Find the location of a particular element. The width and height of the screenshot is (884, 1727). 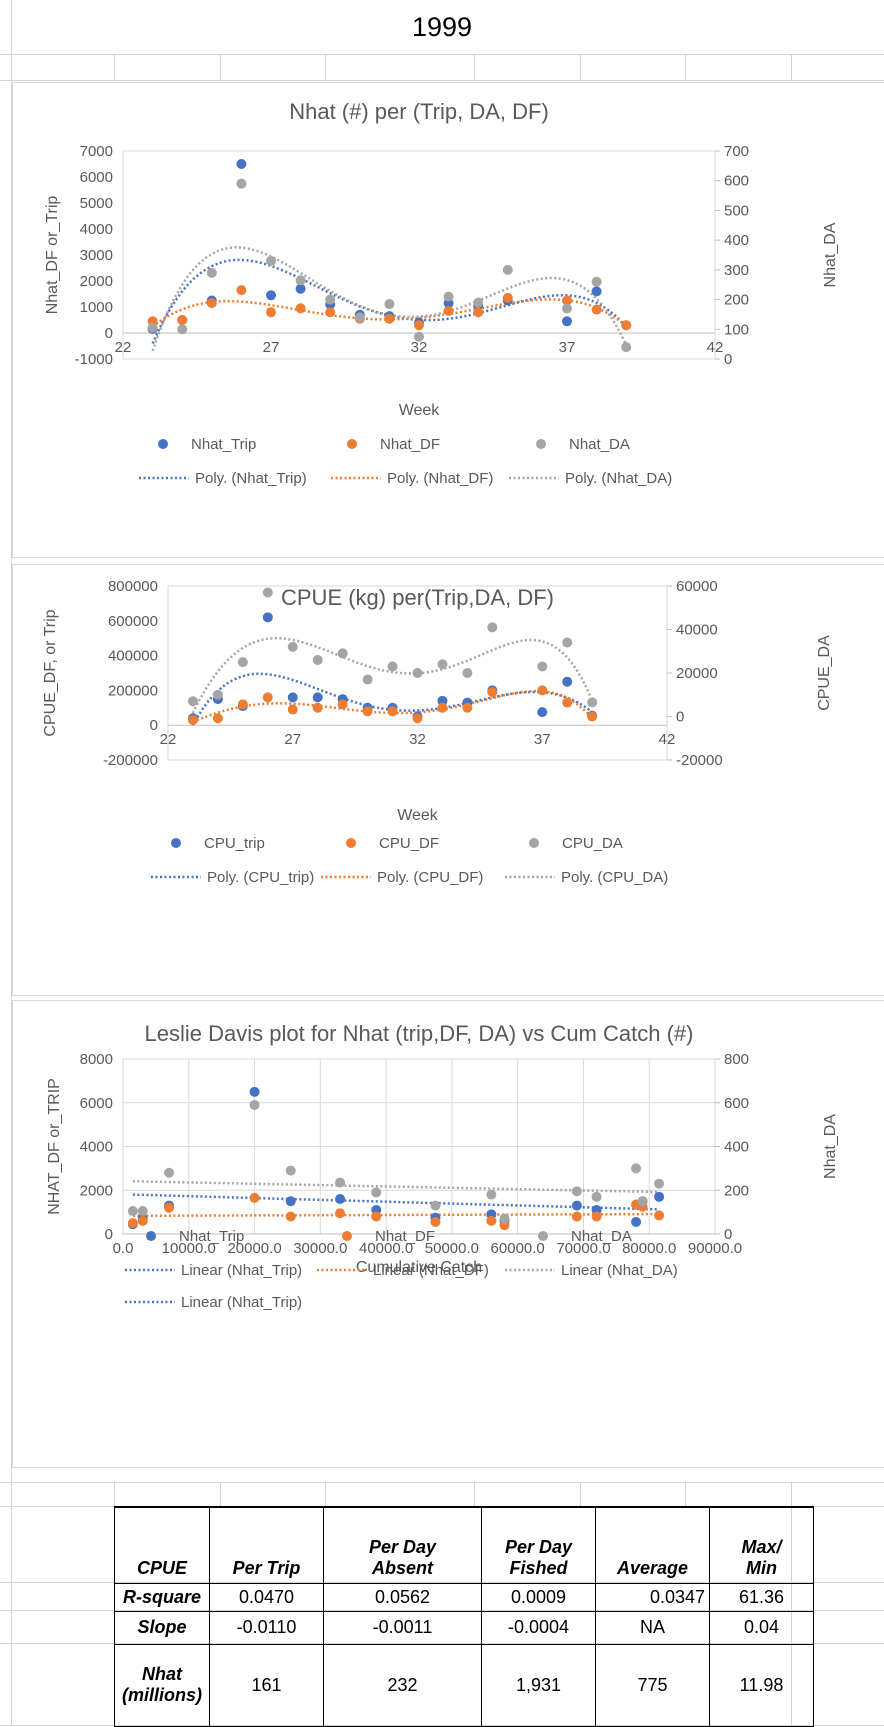

y-tick-label: 8000 is located at coordinates (96, 1059).